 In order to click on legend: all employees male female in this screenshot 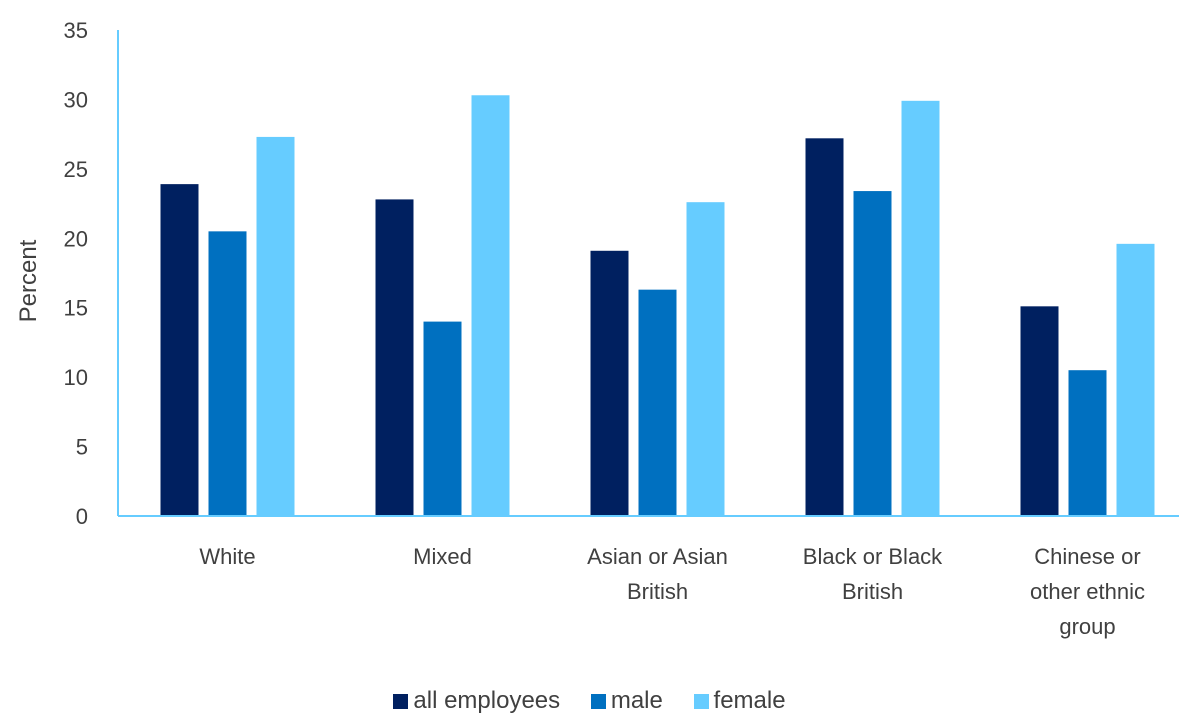, I will do `click(589, 700)`.